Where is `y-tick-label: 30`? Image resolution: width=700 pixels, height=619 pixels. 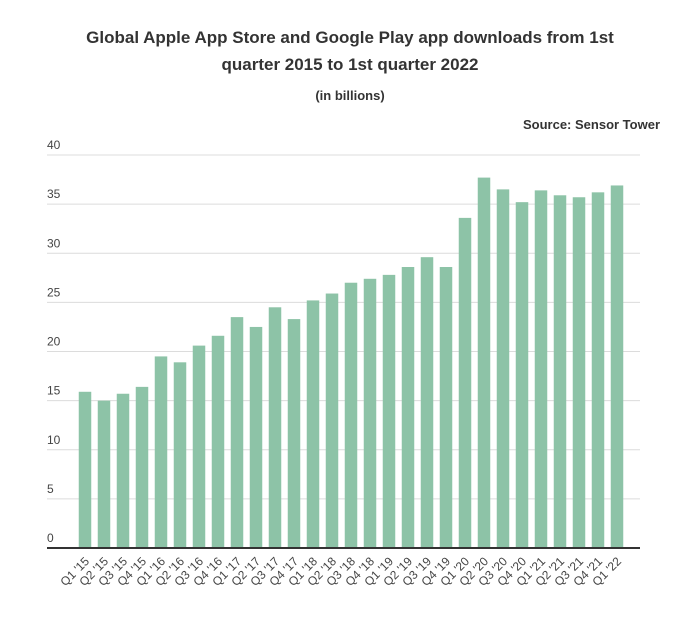
y-tick-label: 30 is located at coordinates (54, 243).